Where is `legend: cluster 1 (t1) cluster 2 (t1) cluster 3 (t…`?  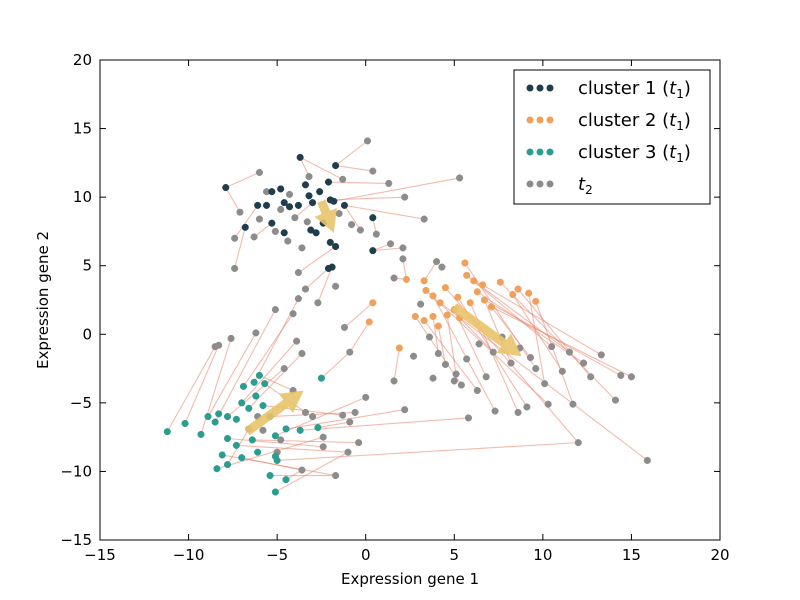 legend: cluster 1 (t1) cluster 2 (t1) cluster 3 (t… is located at coordinates (612, 137).